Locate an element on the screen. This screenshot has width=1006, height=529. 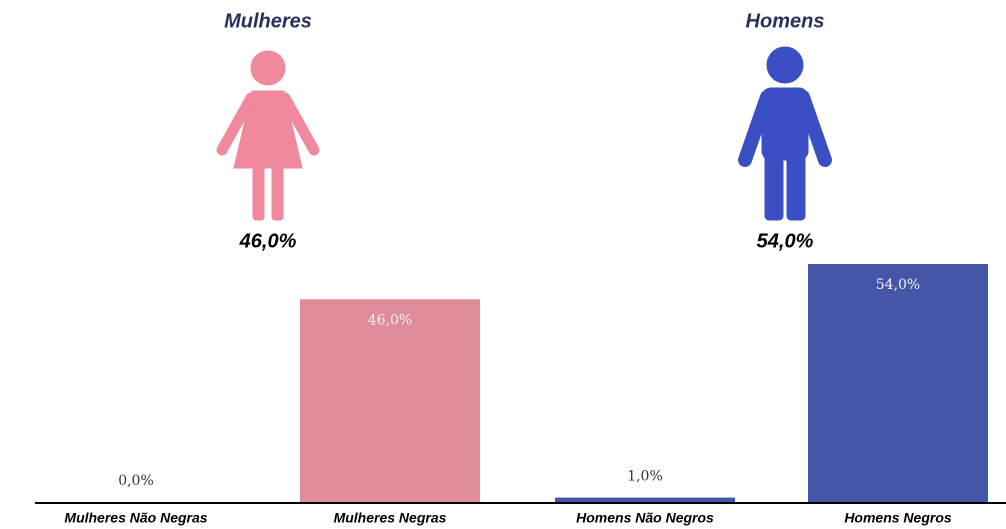
value-label: 1,0% is located at coordinates (645, 477).